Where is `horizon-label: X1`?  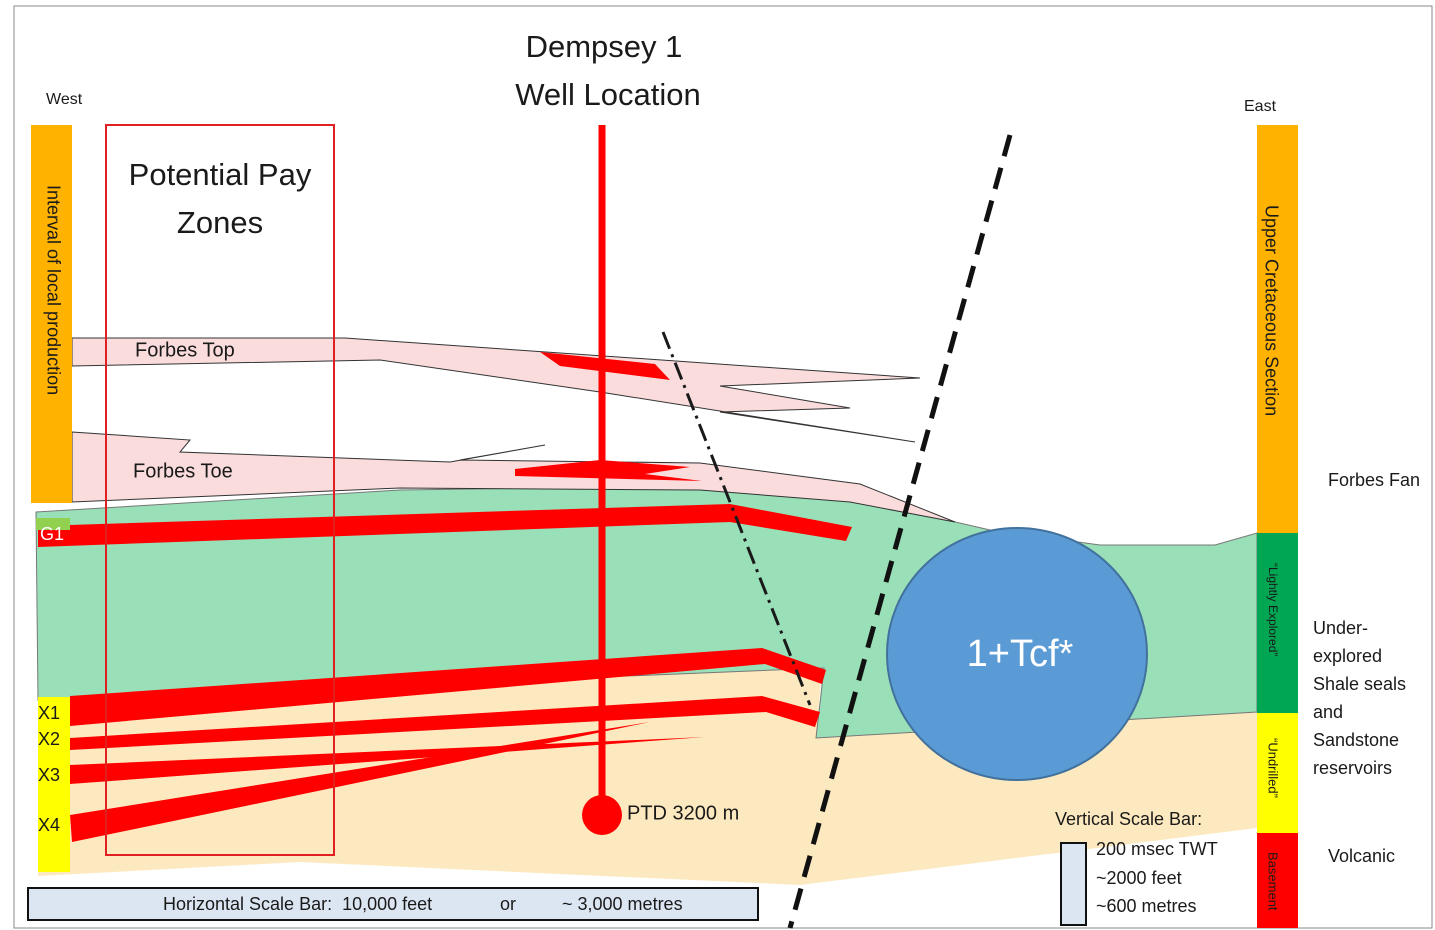 horizon-label: X1 is located at coordinates (49, 713).